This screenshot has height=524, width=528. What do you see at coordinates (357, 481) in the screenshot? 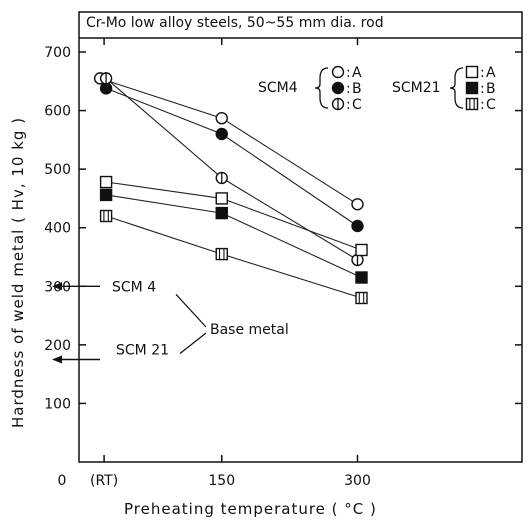
I see `x-tick-label: 300` at bounding box center [357, 481].